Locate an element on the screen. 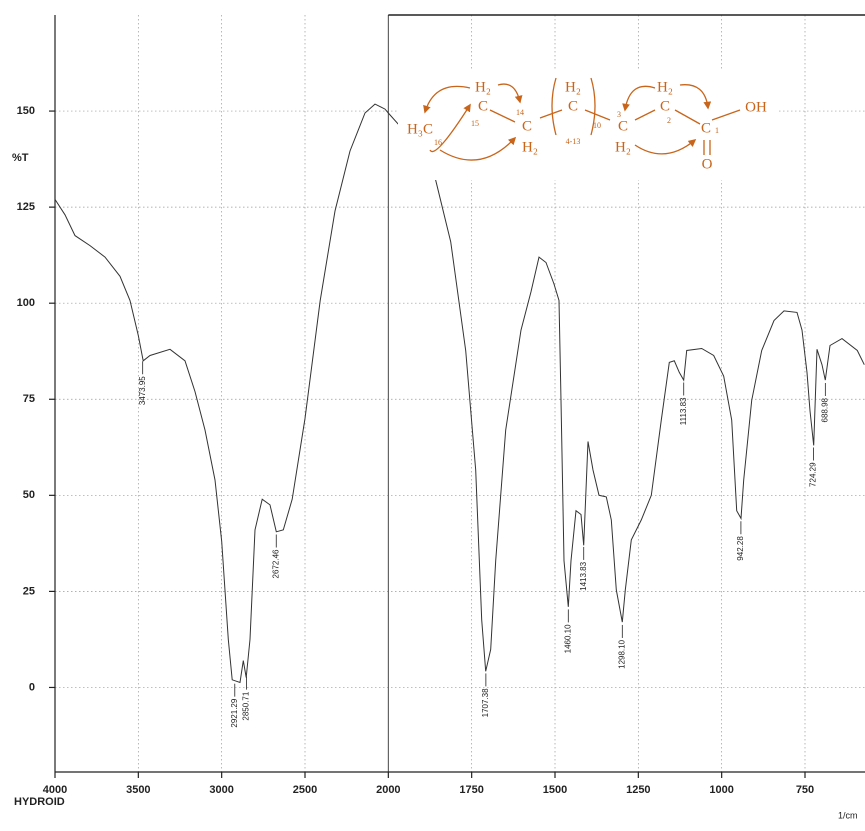  sample-label: HYDROID is located at coordinates (39, 802).